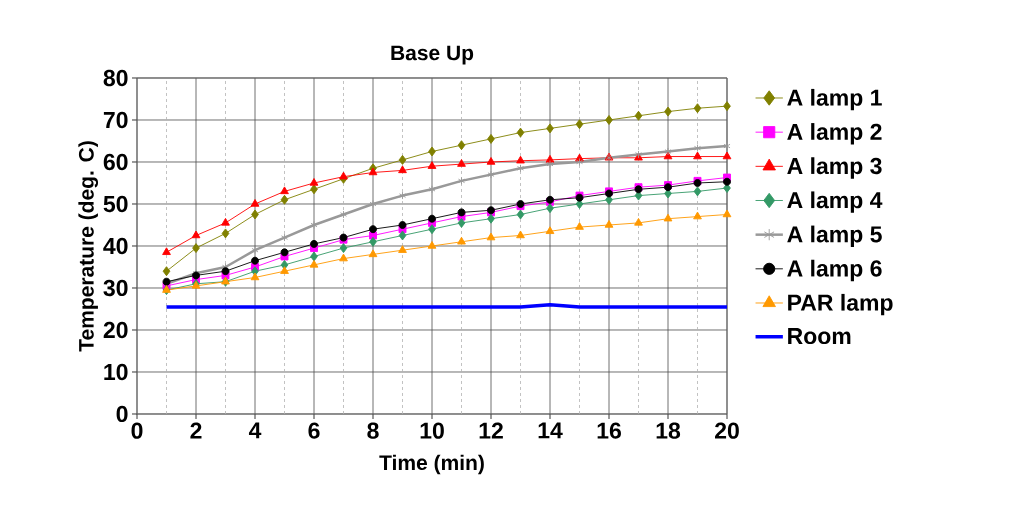 Image resolution: width=1015 pixels, height=530 pixels. What do you see at coordinates (196, 430) in the screenshot?
I see `x-tick-label: 2` at bounding box center [196, 430].